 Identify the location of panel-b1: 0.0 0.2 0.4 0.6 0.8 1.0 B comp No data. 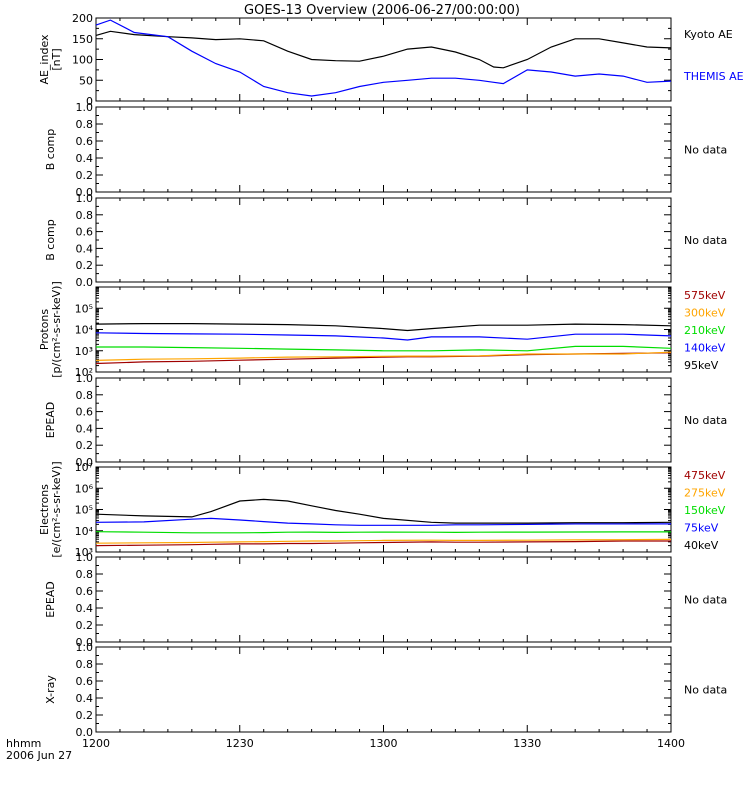
(385, 150).